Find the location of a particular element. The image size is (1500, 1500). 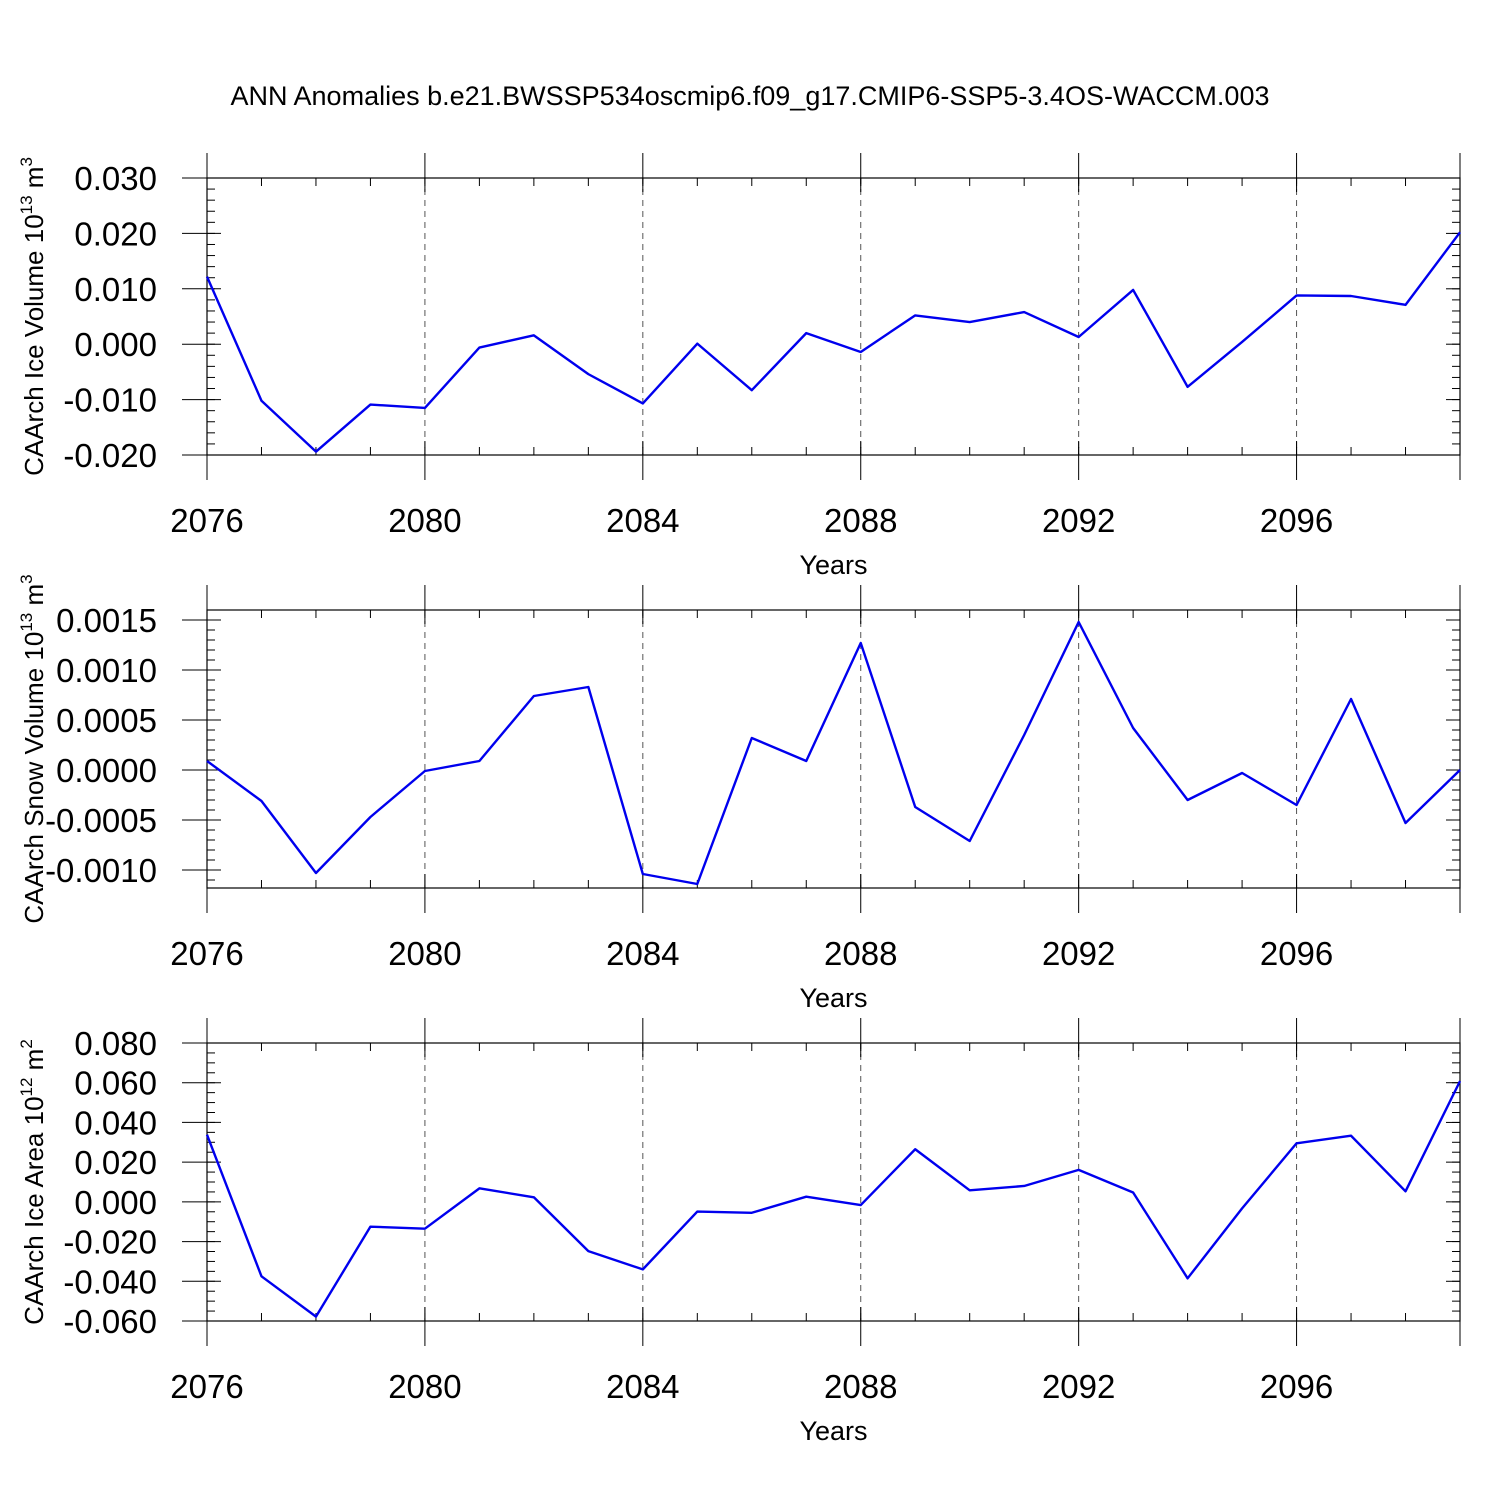

y-axis-title-part: CAArch Ice Area 10 is located at coordinates (34, 1210).